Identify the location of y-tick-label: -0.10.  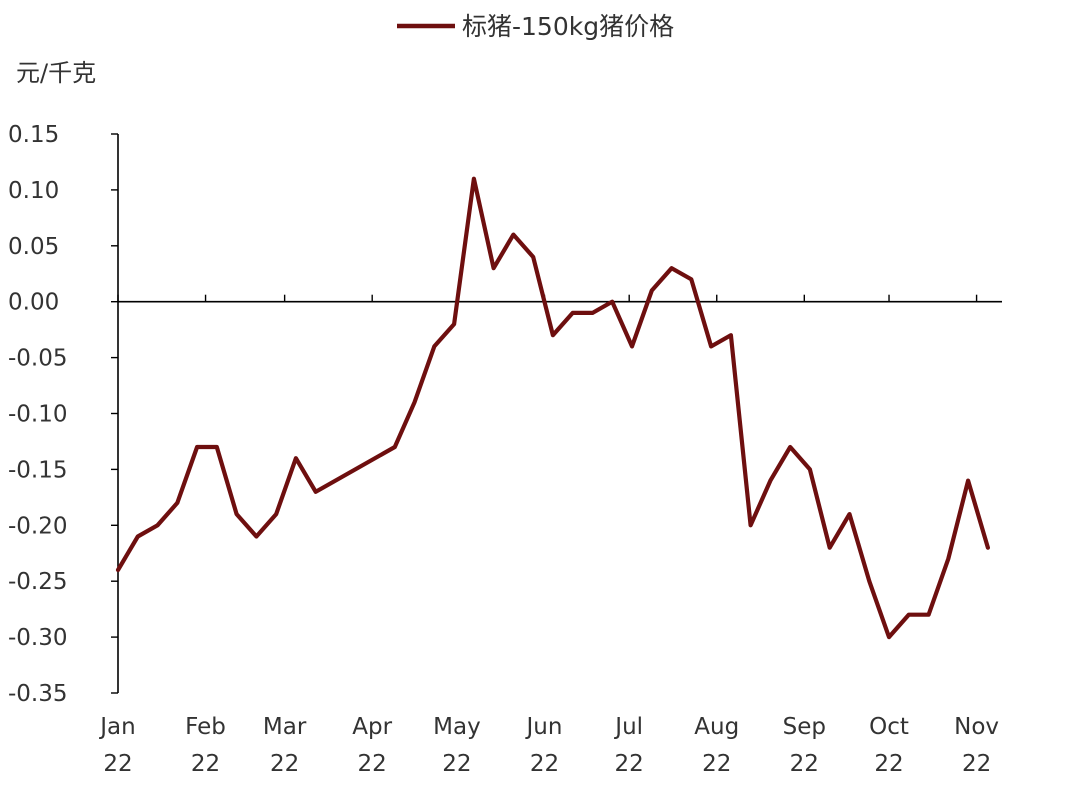
(38, 415).